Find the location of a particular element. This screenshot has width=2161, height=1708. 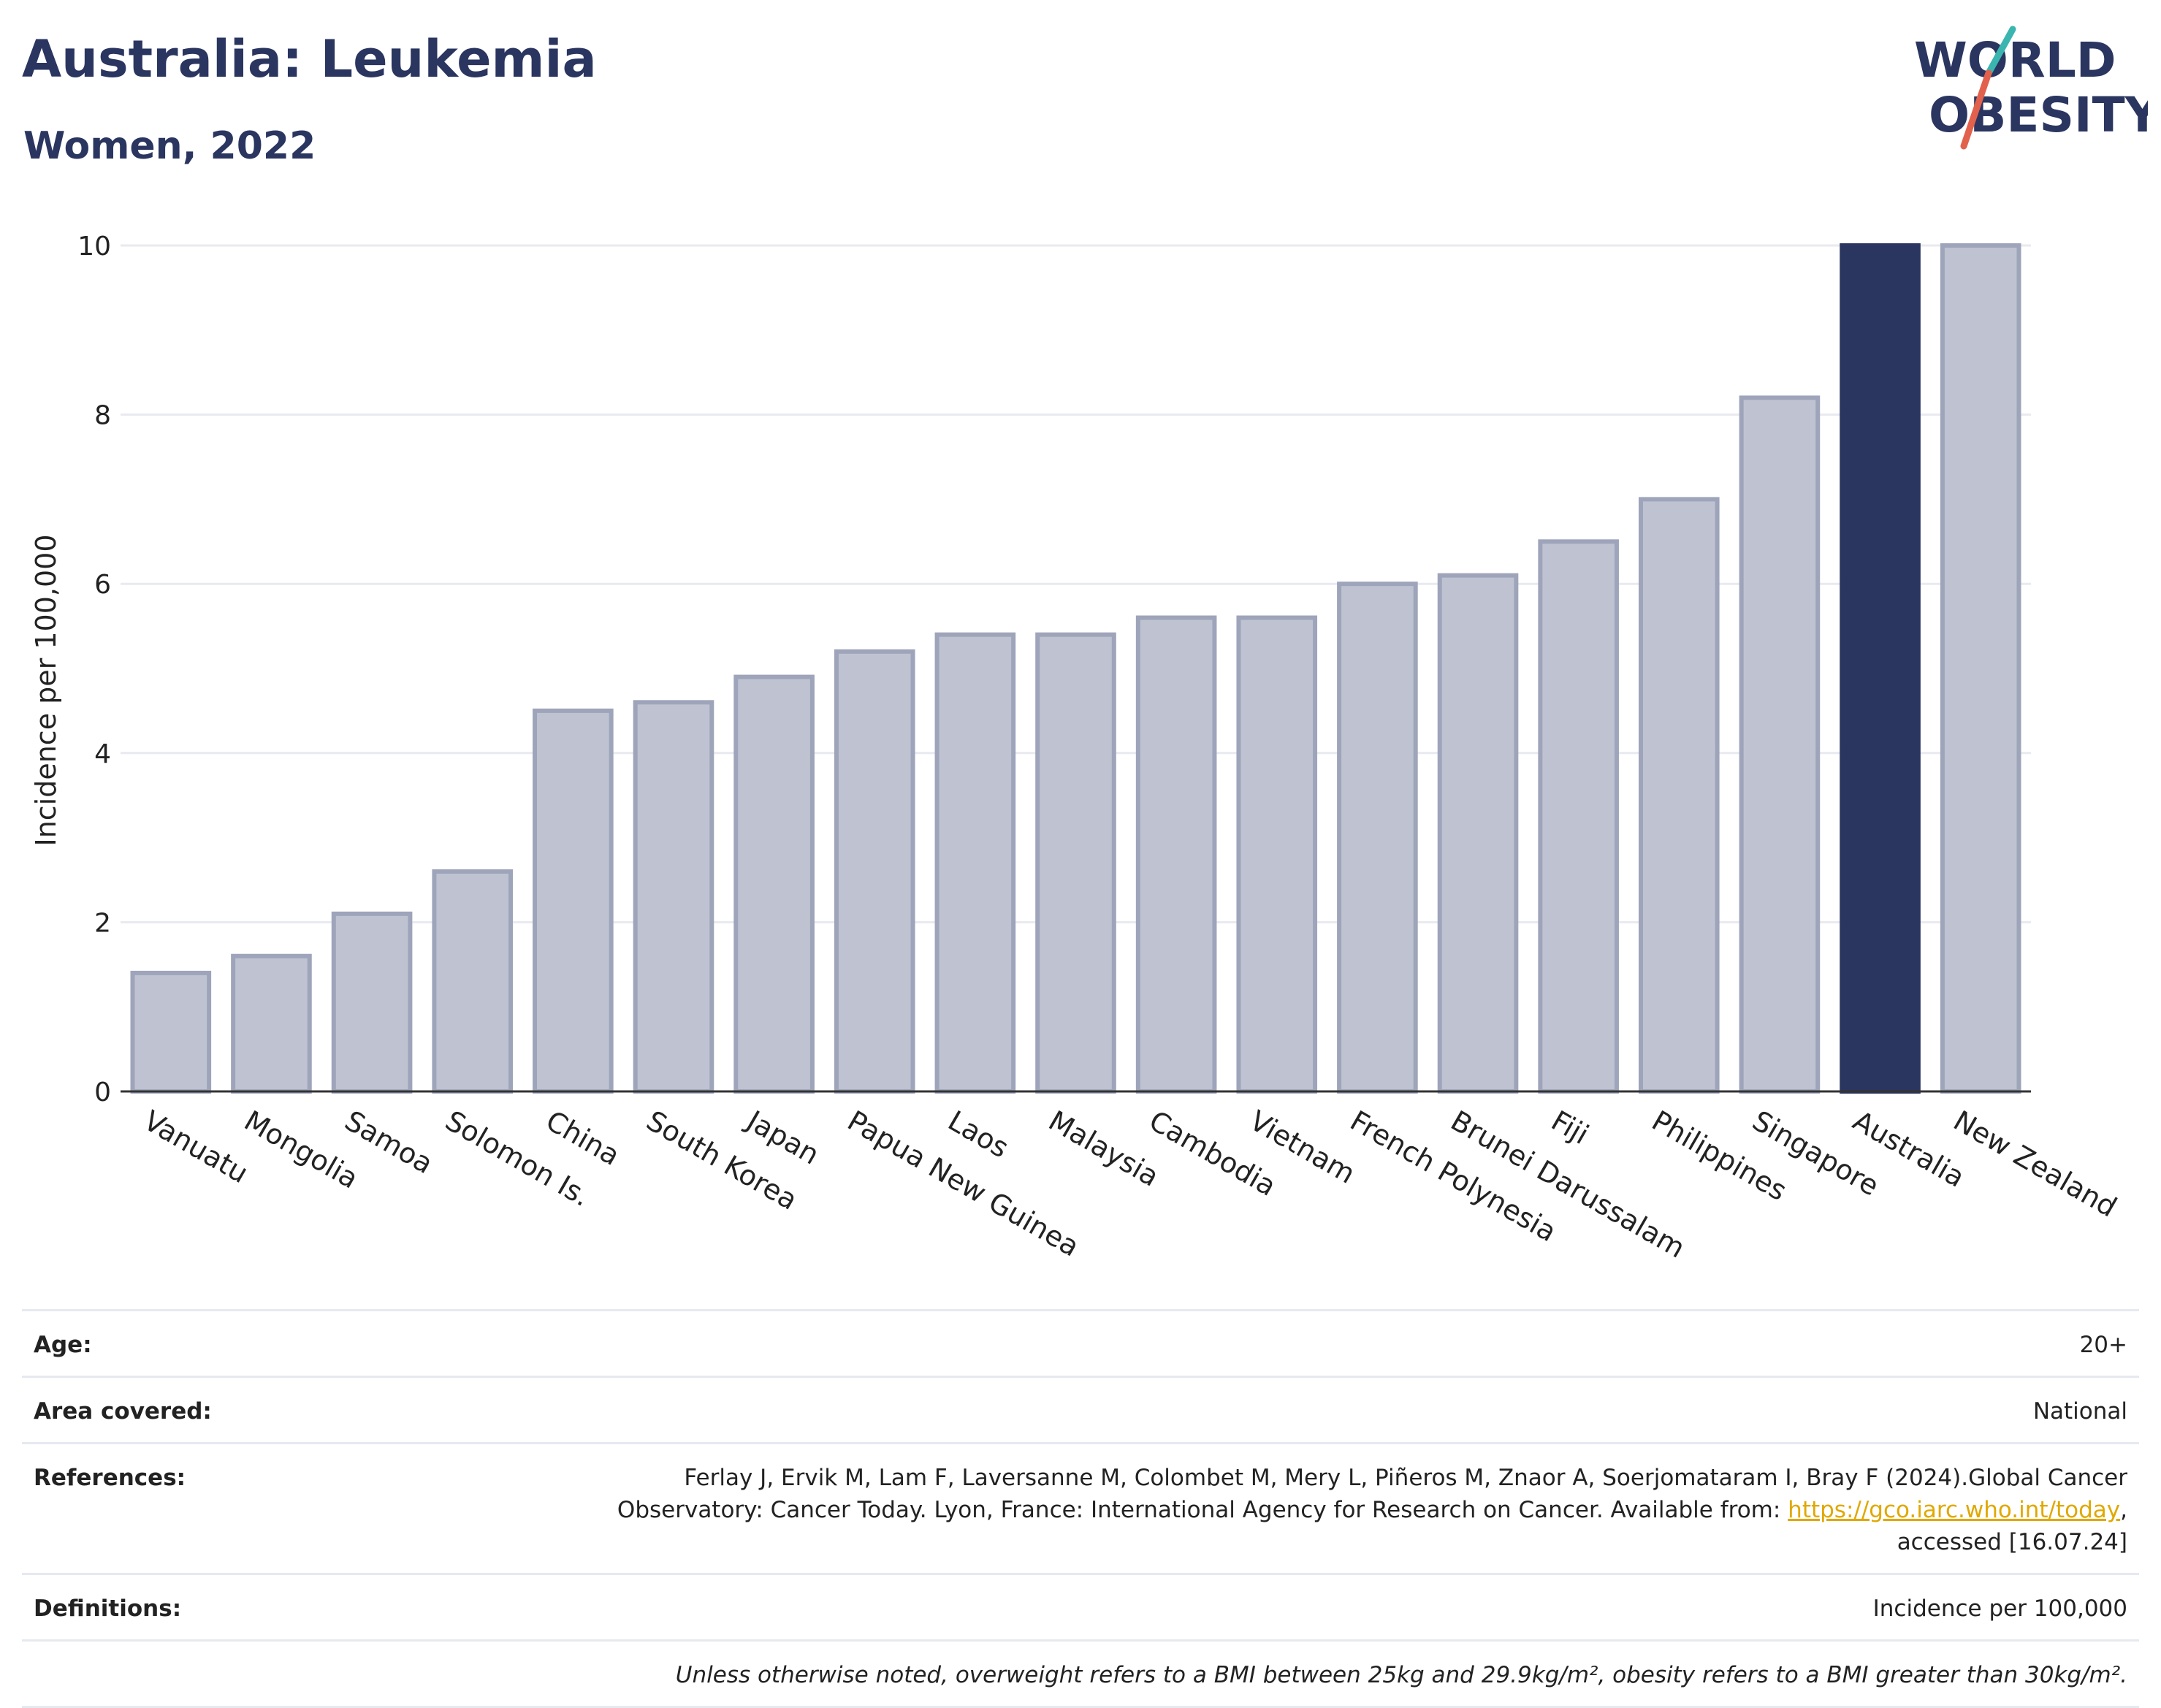

y-tick-label: 8 is located at coordinates (102, 416).